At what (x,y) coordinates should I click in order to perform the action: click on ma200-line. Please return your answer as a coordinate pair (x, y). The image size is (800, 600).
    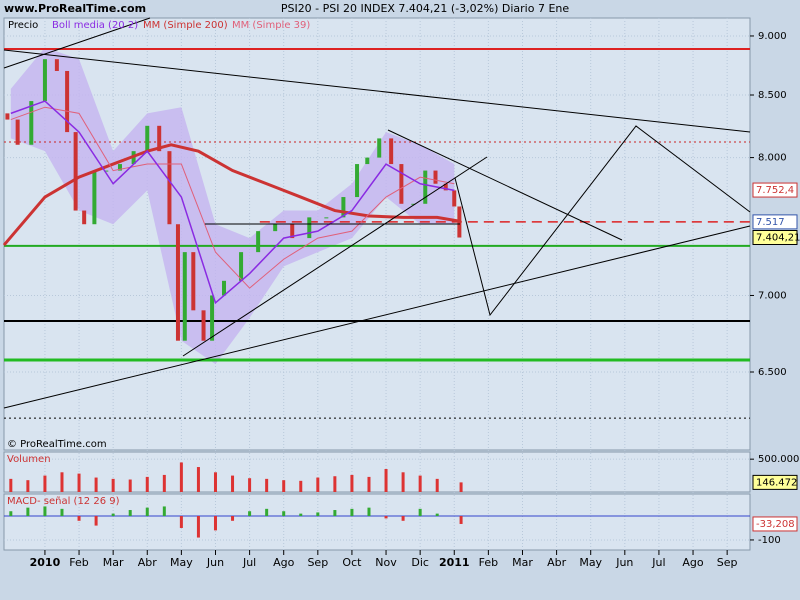
    Looking at the image, I should click on (232, 195).